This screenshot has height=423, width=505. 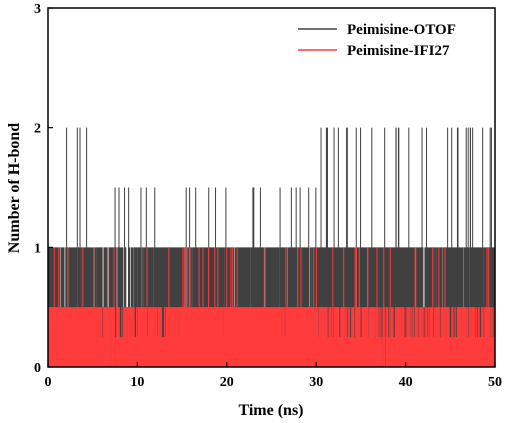 I want to click on x-tick-label: 50, so click(x=495, y=382).